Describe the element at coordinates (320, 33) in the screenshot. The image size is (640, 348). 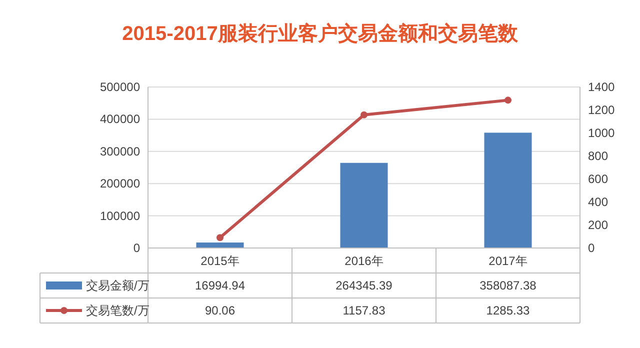
I see `chart-title: 2015-2017服装行业客户交易金额和交易笔数` at that location.